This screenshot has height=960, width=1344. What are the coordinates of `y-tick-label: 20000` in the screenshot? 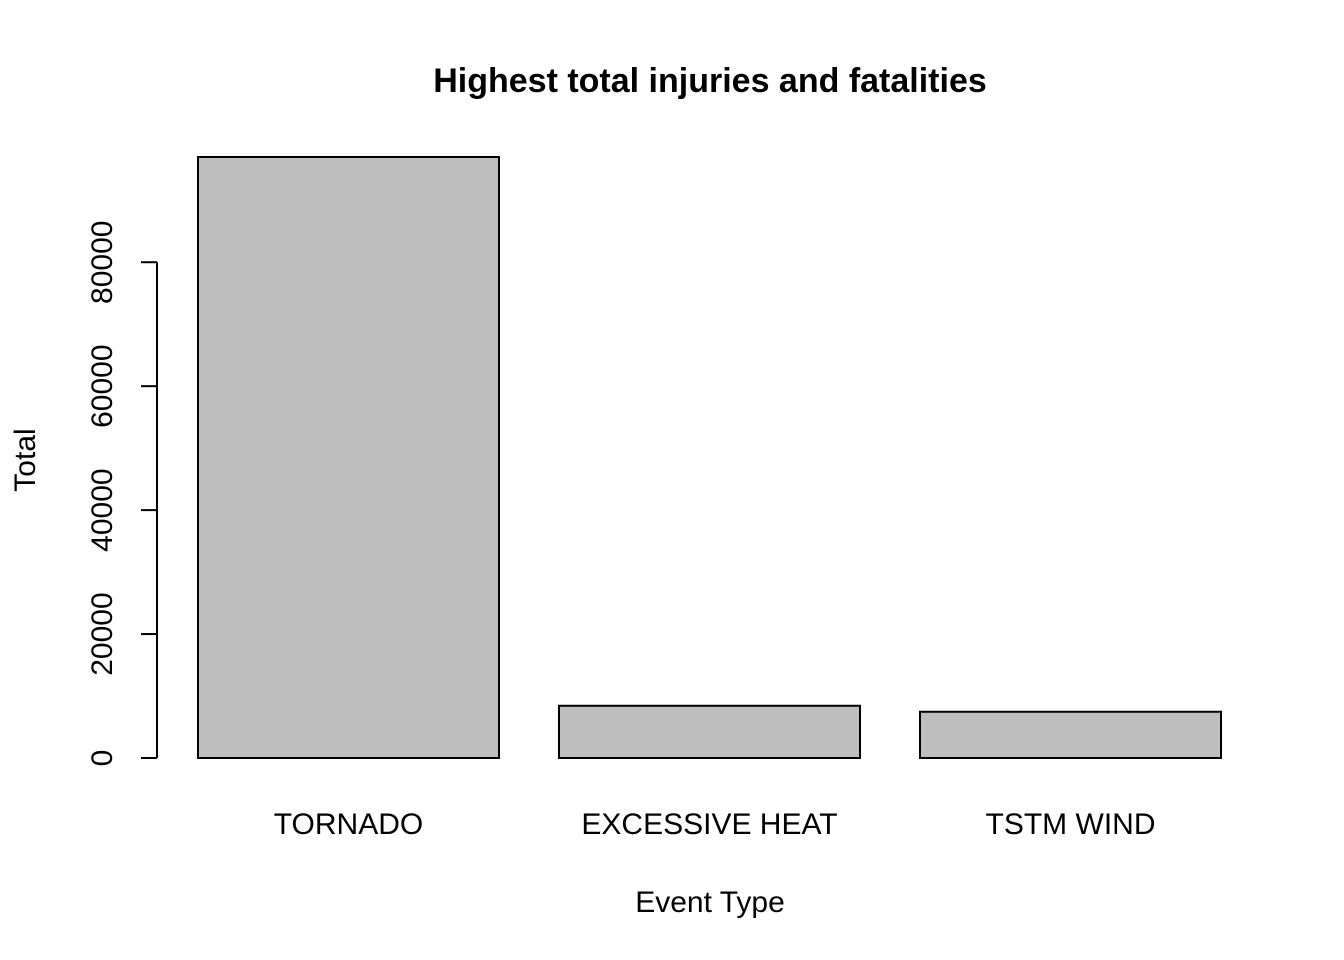 It's located at (102, 633).